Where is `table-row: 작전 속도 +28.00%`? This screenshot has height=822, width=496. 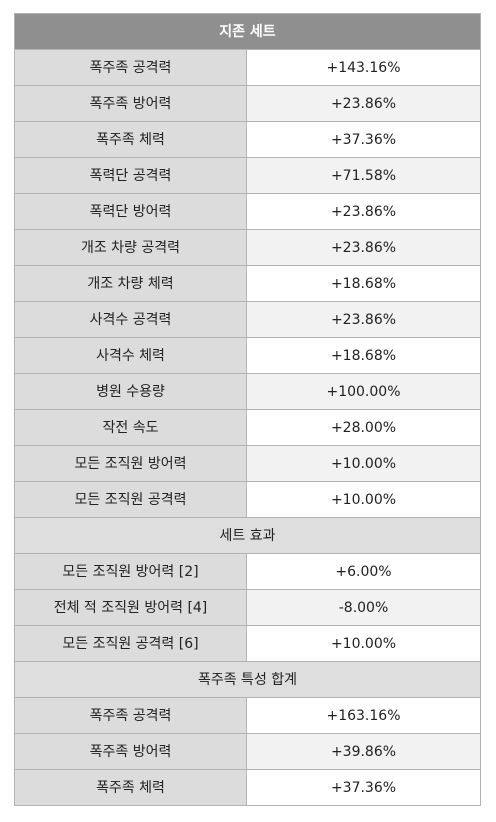 table-row: 작전 속도 +28.00% is located at coordinates (247, 427).